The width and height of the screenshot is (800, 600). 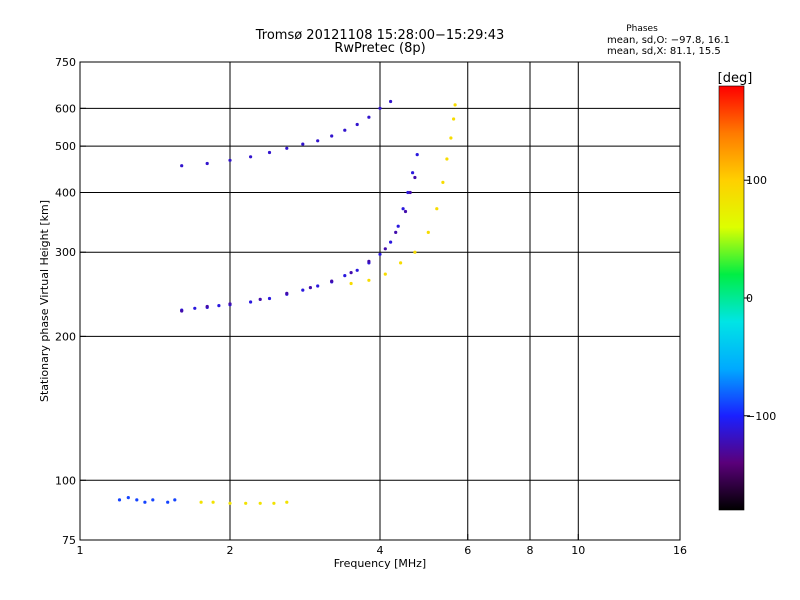 What do you see at coordinates (65, 252) in the screenshot?
I see `y-tick-label: 300` at bounding box center [65, 252].